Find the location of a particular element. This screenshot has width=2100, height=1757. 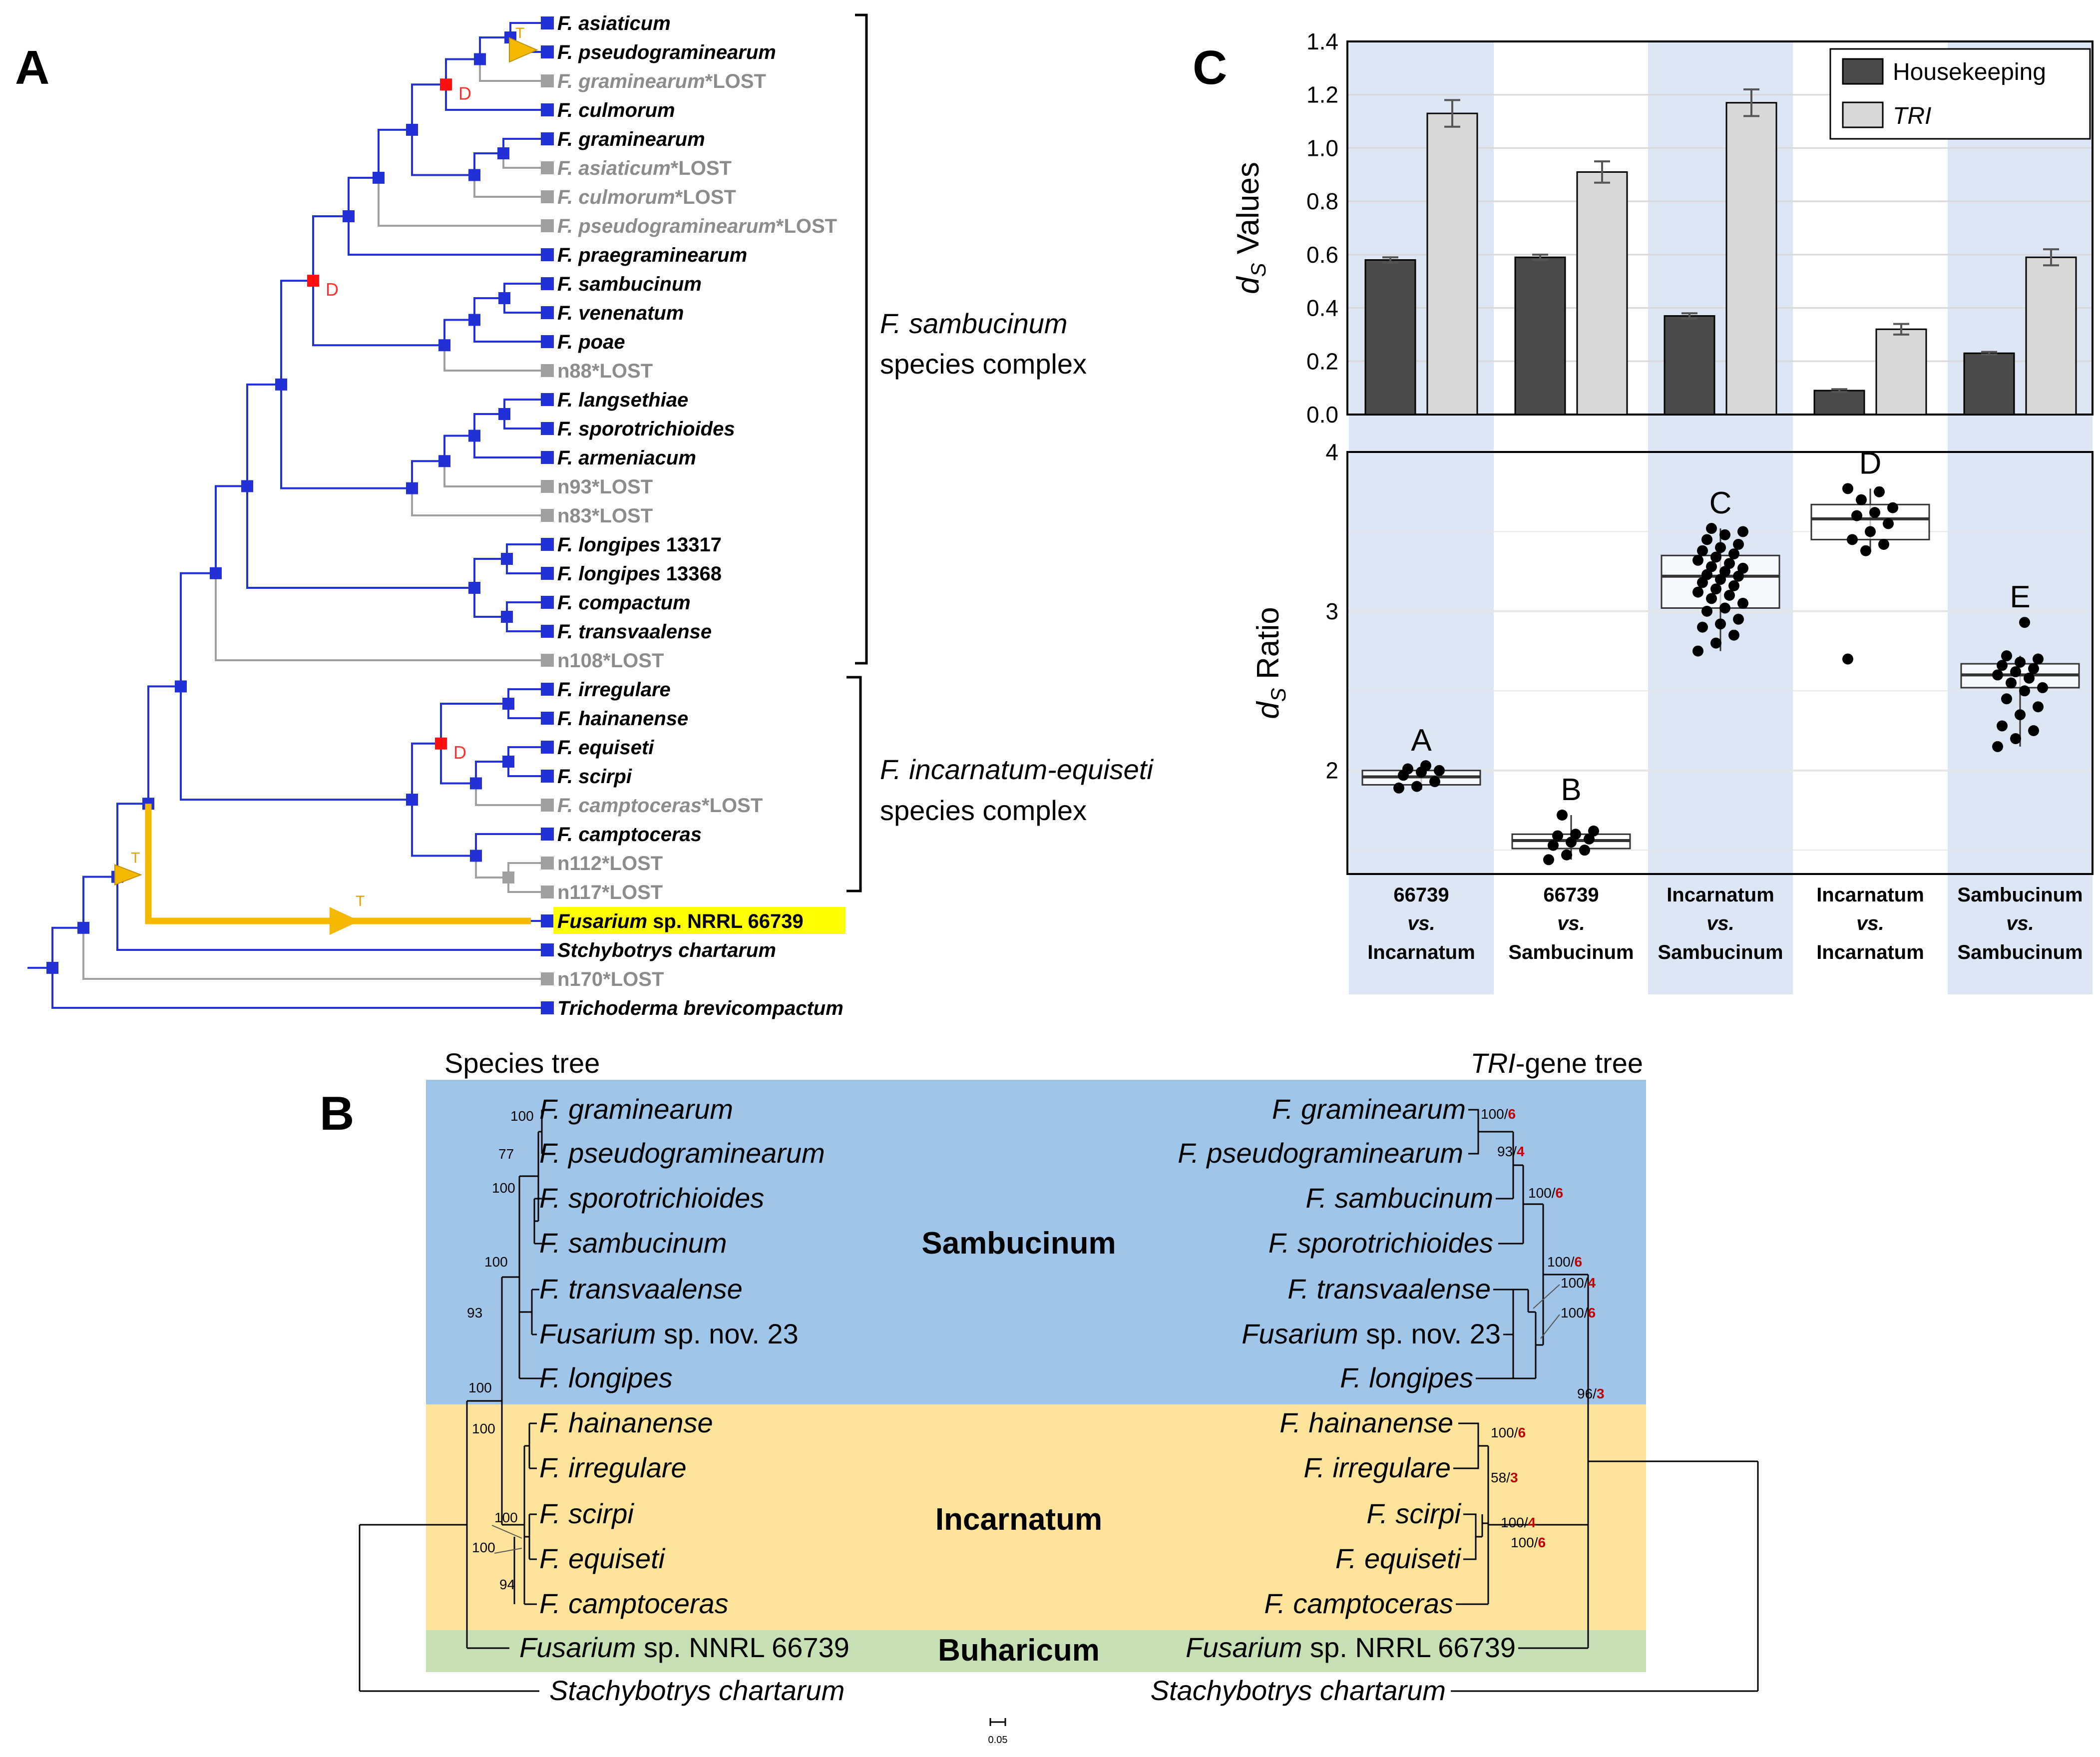

leaf-label: F. langsethiae is located at coordinates (622, 400).